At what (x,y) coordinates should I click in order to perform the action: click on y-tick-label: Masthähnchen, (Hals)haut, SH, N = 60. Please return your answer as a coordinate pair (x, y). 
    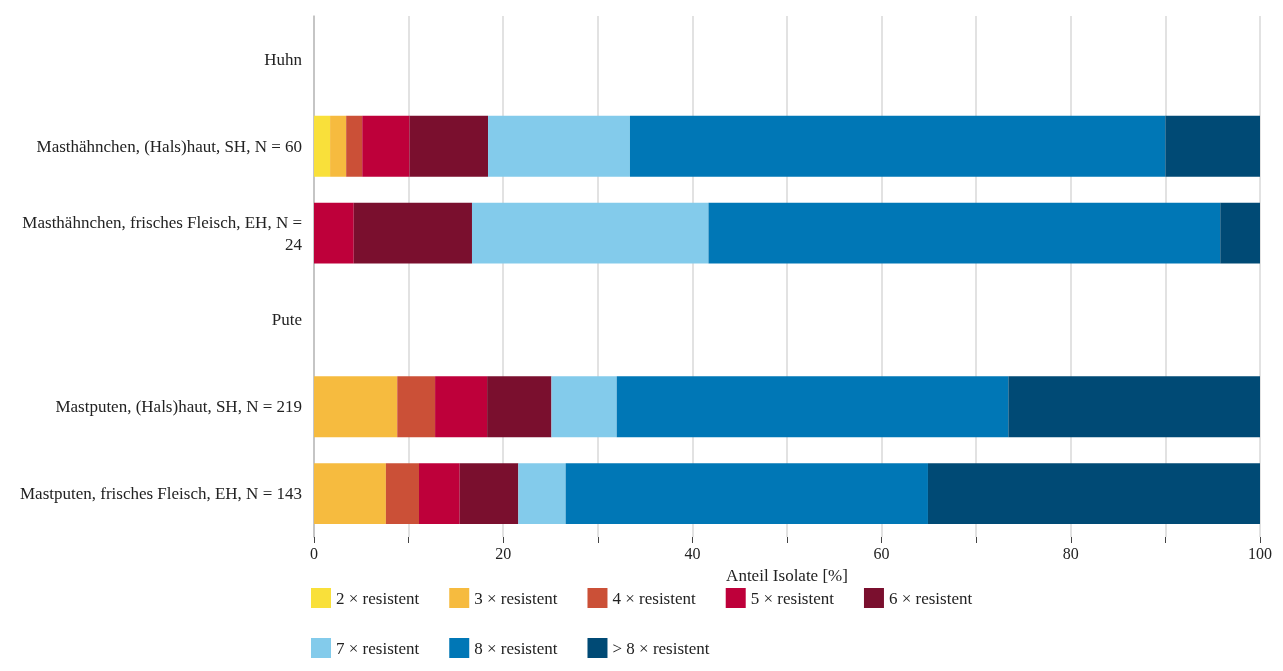
    Looking at the image, I should click on (169, 146).